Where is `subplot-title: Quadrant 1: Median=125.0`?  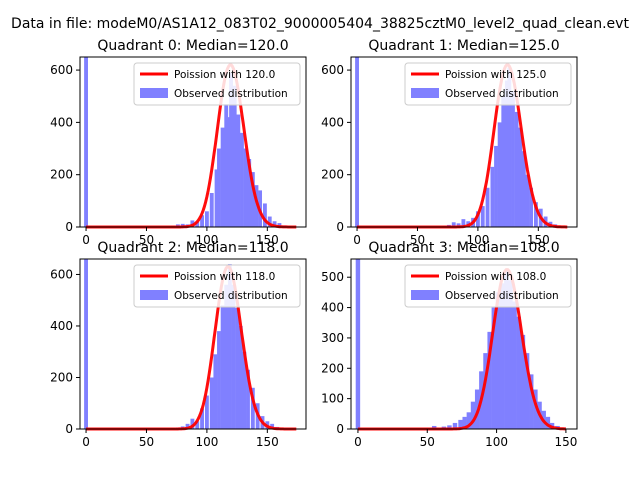
subplot-title: Quadrant 1: Median=125.0 is located at coordinates (463, 46).